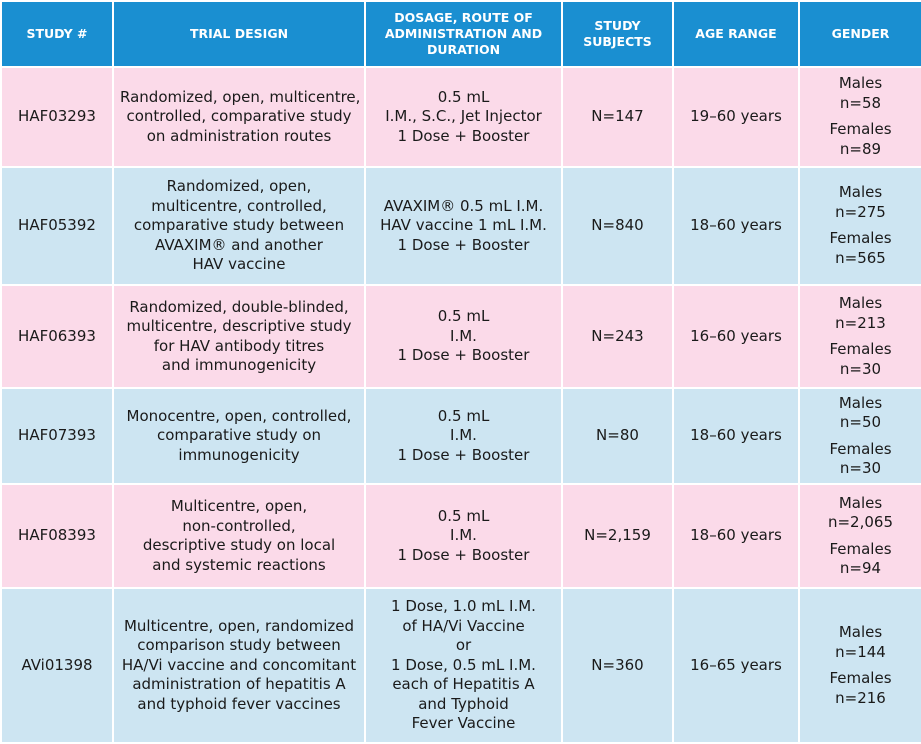 This screenshot has height=744, width=921. I want to click on females-block: Females n=30, so click(860, 459).